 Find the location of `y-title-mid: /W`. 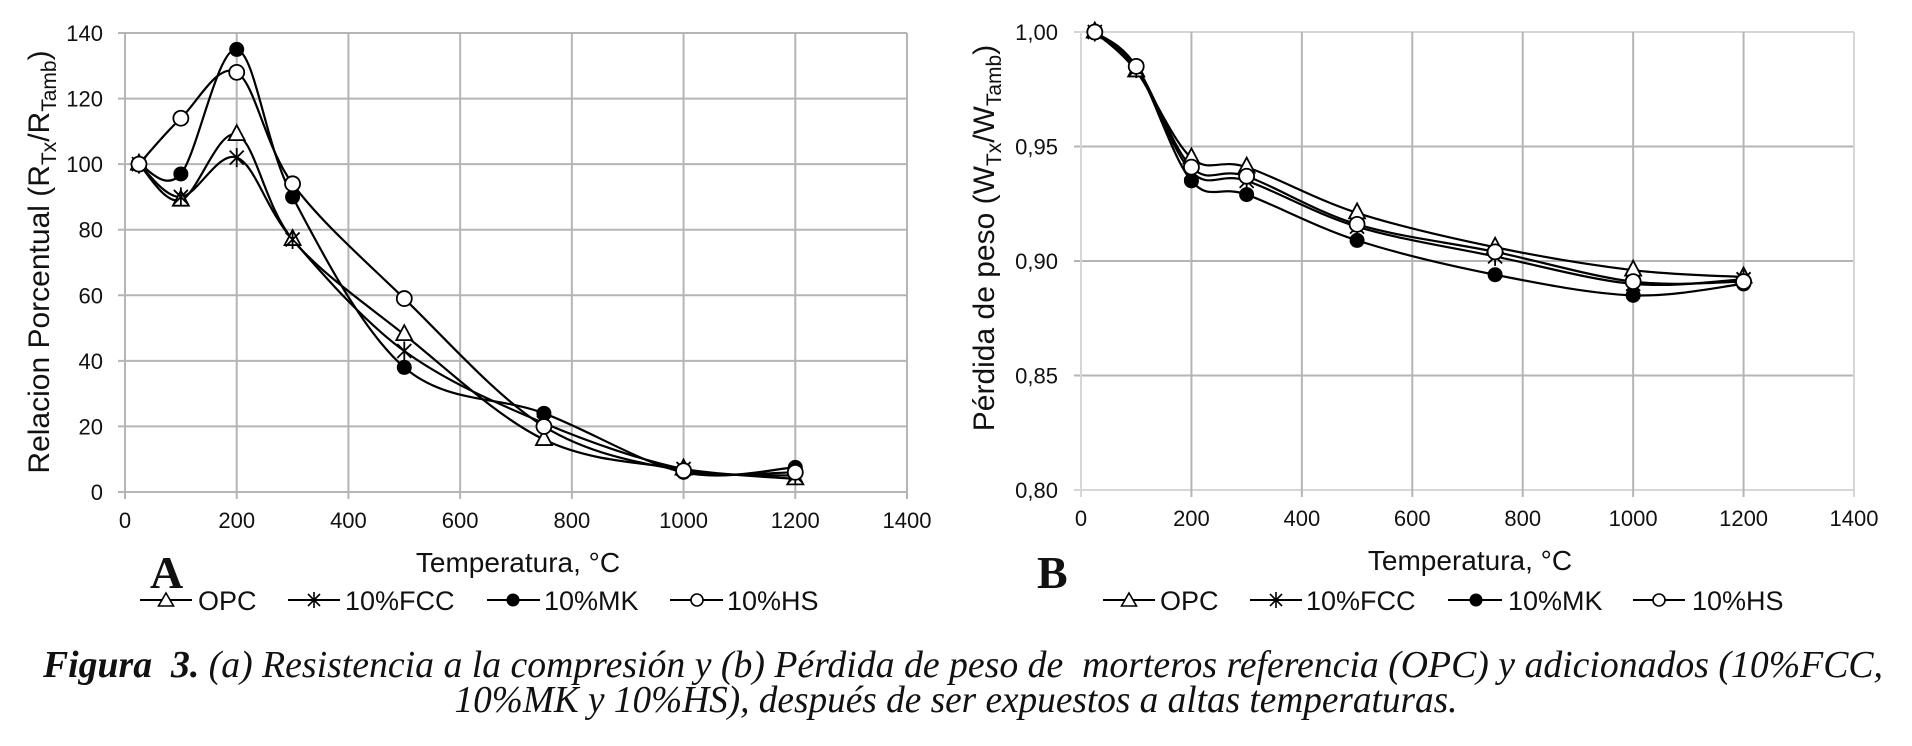

y-title-mid: /W is located at coordinates (984, 123).